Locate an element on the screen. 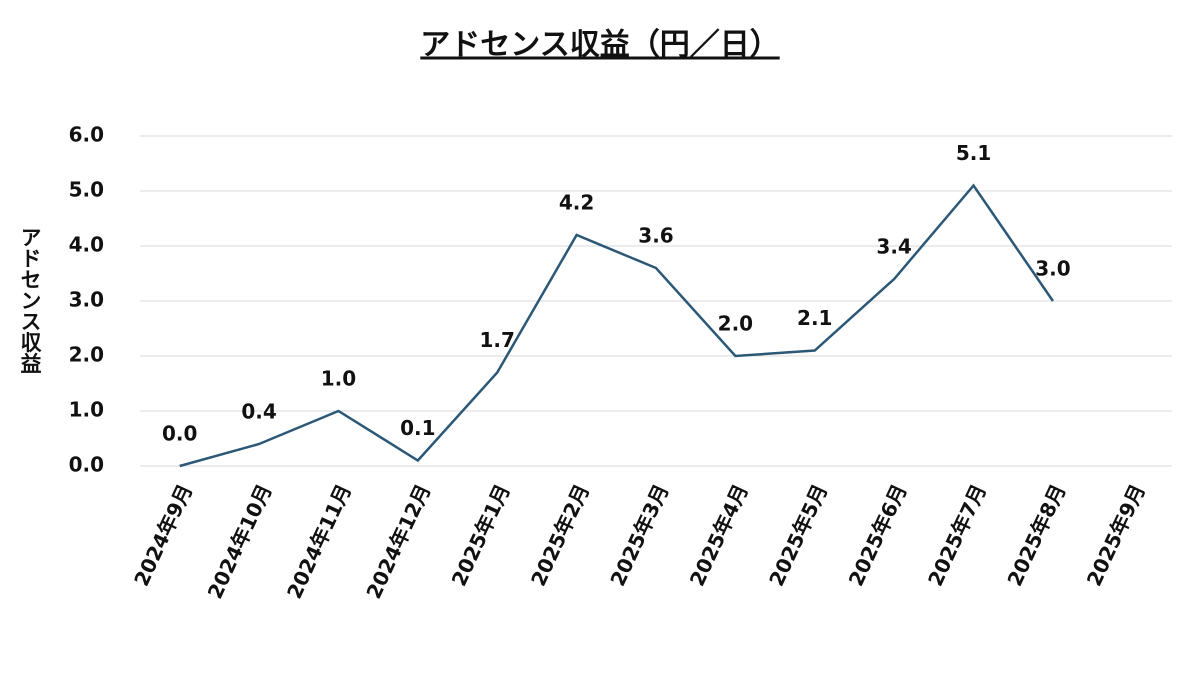  x-tick-label: 2025年3月 is located at coordinates (639, 534).